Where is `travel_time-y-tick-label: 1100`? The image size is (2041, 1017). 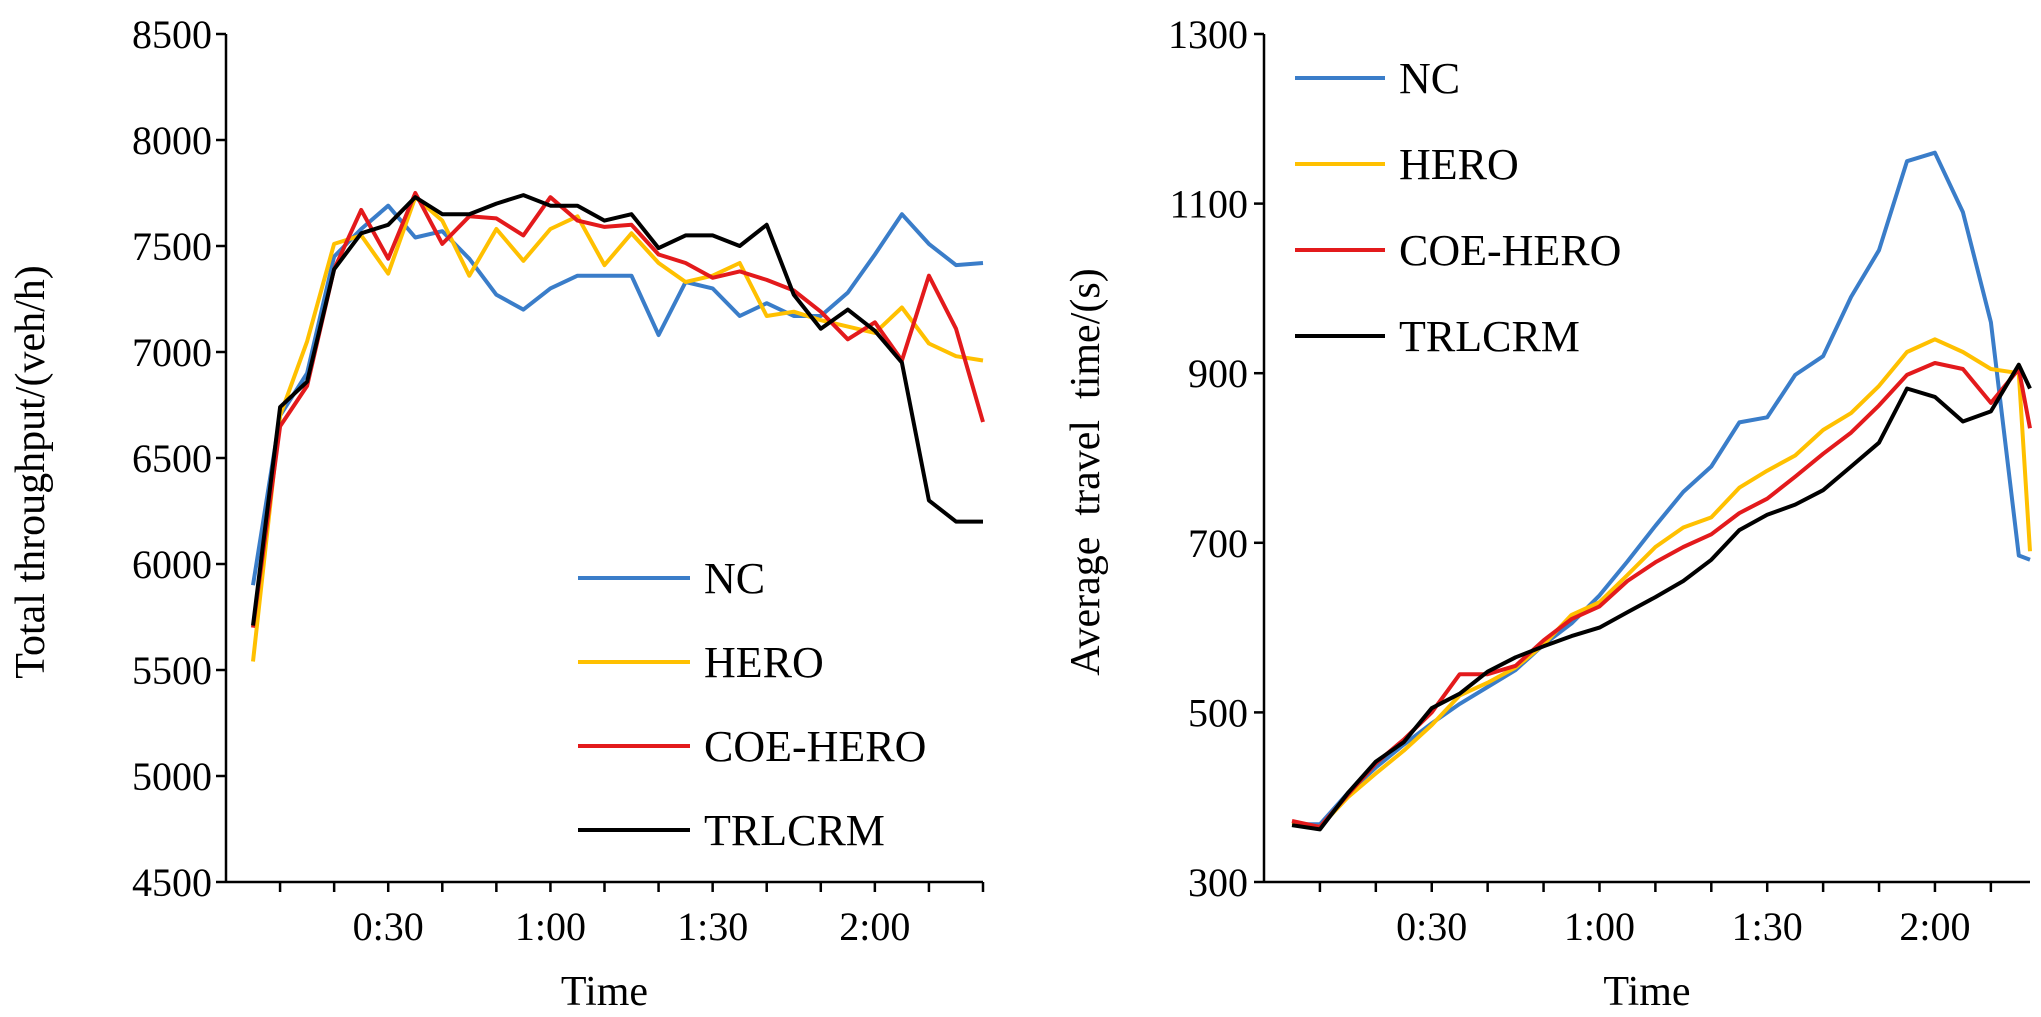
travel_time-y-tick-label: 1100 is located at coordinates (1208, 204).